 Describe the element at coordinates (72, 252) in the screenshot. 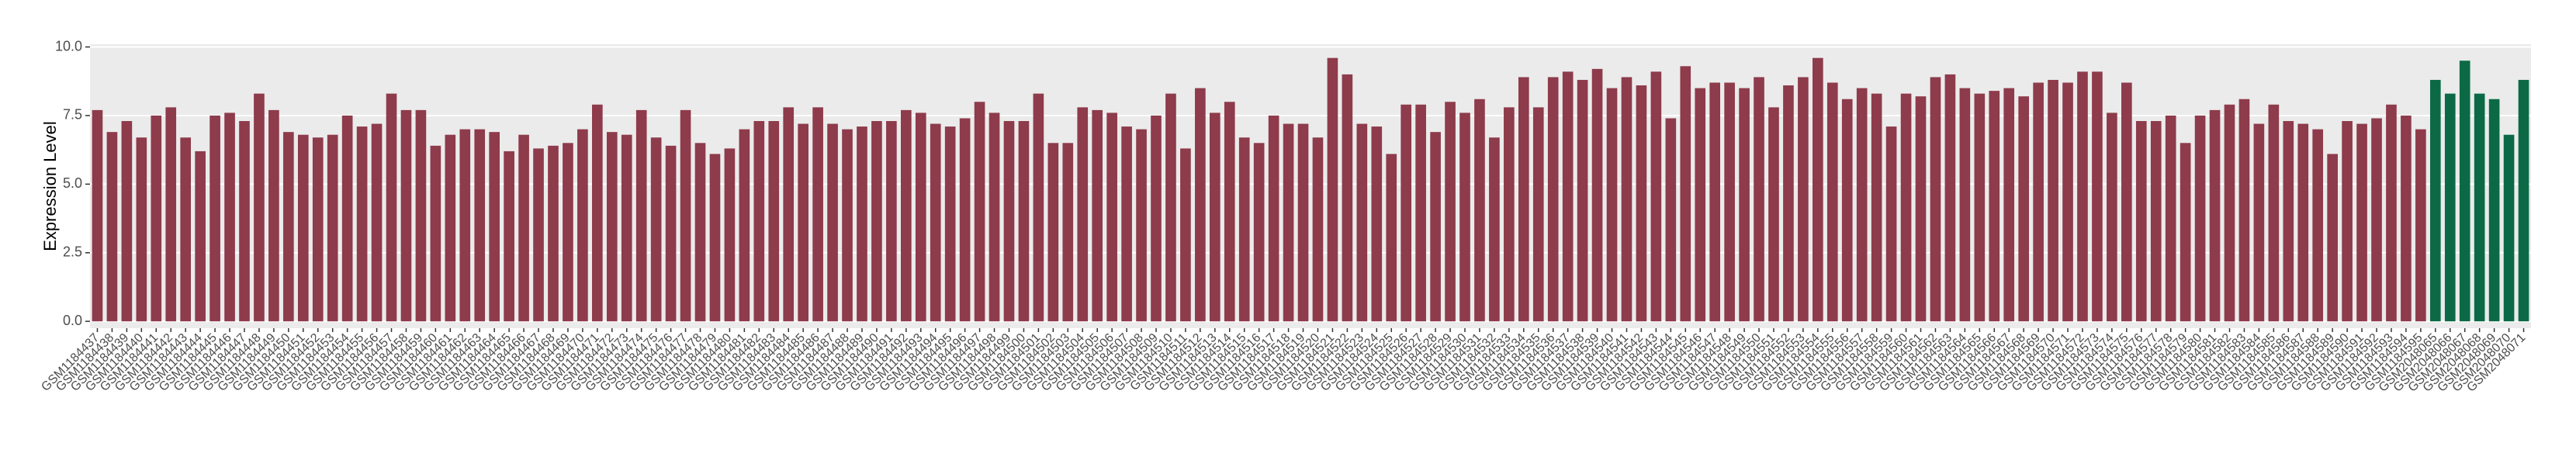

I see `y-tick-label: 2.5` at that location.